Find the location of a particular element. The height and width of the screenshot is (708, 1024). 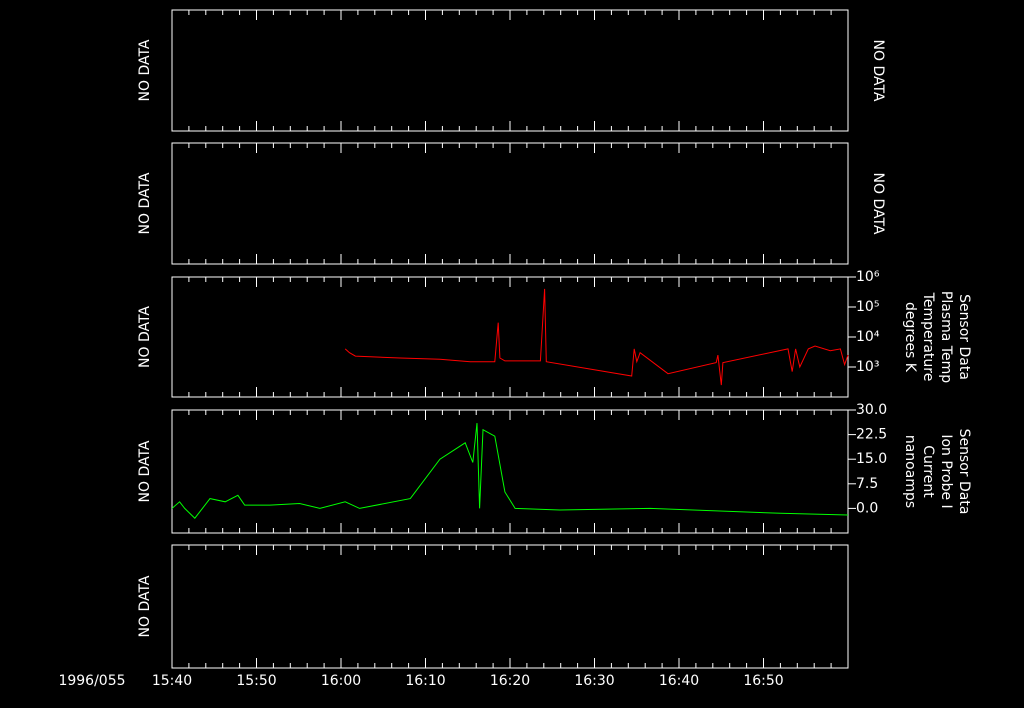

x-tick-label: 15:40 is located at coordinates (172, 681).